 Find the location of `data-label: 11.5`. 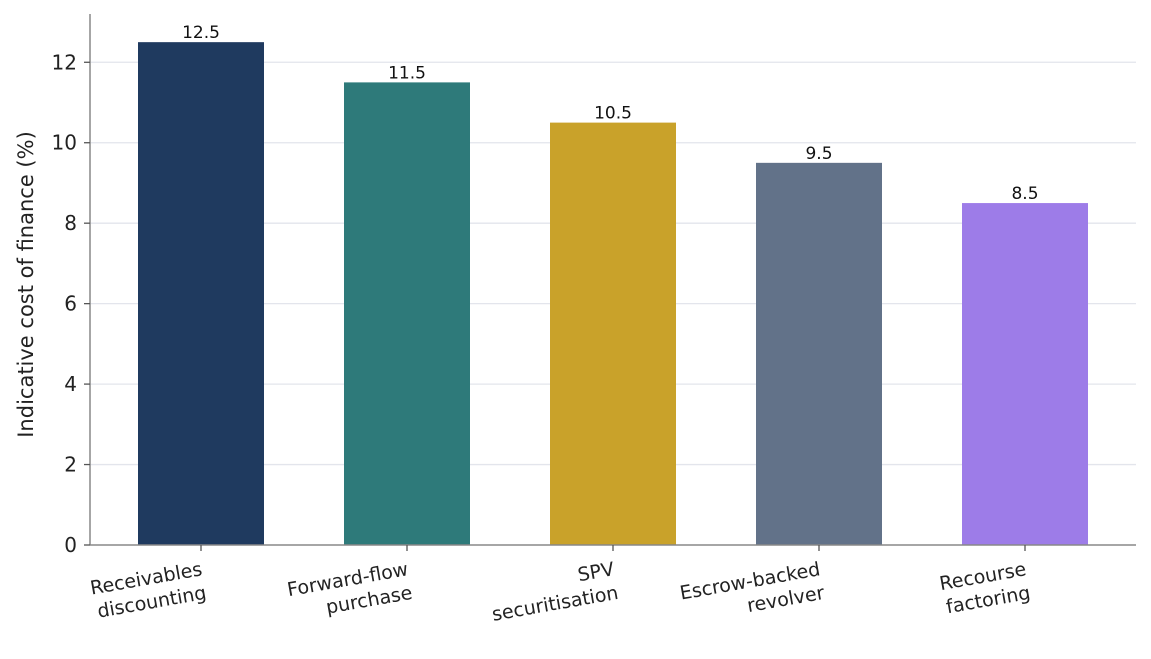

data-label: 11.5 is located at coordinates (407, 73).